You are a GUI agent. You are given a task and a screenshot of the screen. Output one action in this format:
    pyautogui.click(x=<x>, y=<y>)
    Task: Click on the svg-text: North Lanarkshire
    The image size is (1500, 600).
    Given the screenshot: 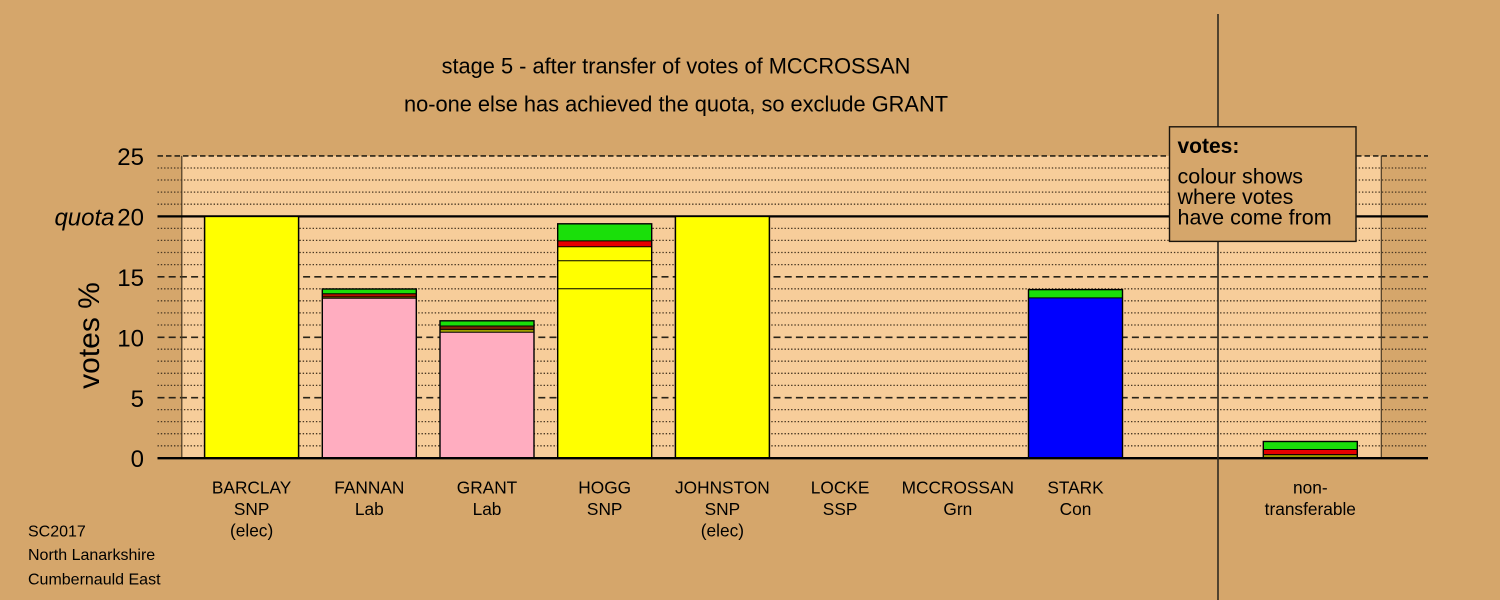 What is the action you would take?
    pyautogui.click(x=91, y=555)
    